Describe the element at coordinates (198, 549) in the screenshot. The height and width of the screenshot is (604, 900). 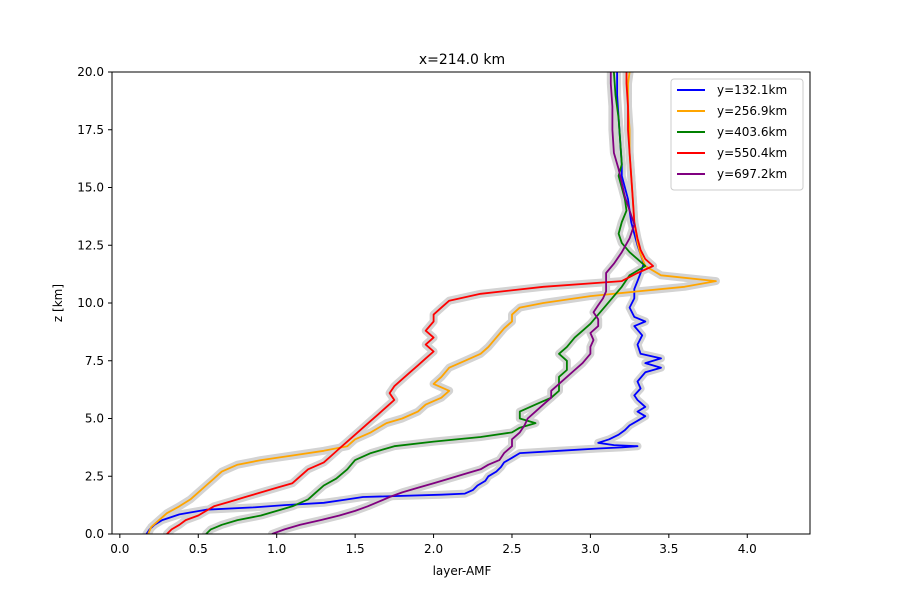
I see `x-tick-label: 0.5` at that location.